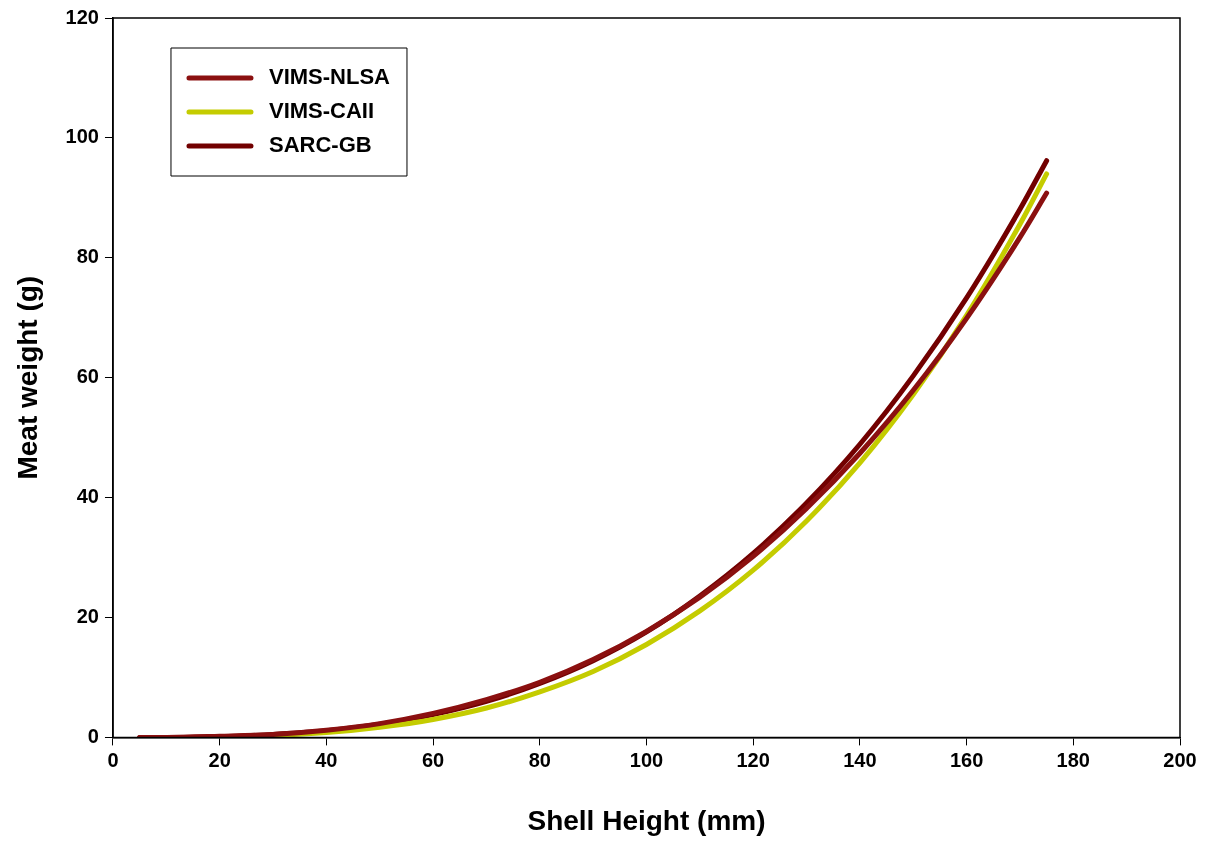 This screenshot has width=1212, height=863. Describe the element at coordinates (966, 759) in the screenshot. I see `x-tick-label: 160` at that location.